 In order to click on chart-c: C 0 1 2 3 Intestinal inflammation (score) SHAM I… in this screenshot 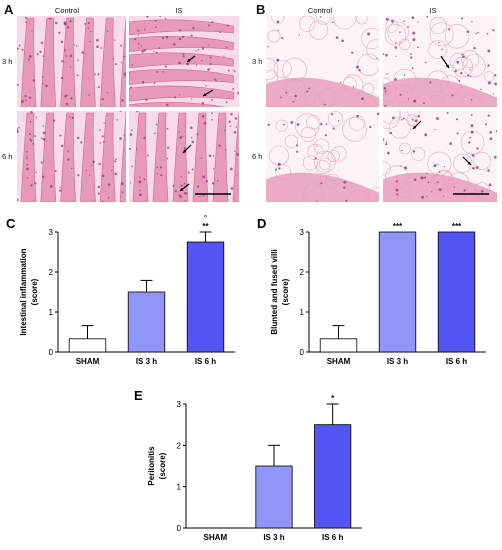, I will do `click(120, 290)`.